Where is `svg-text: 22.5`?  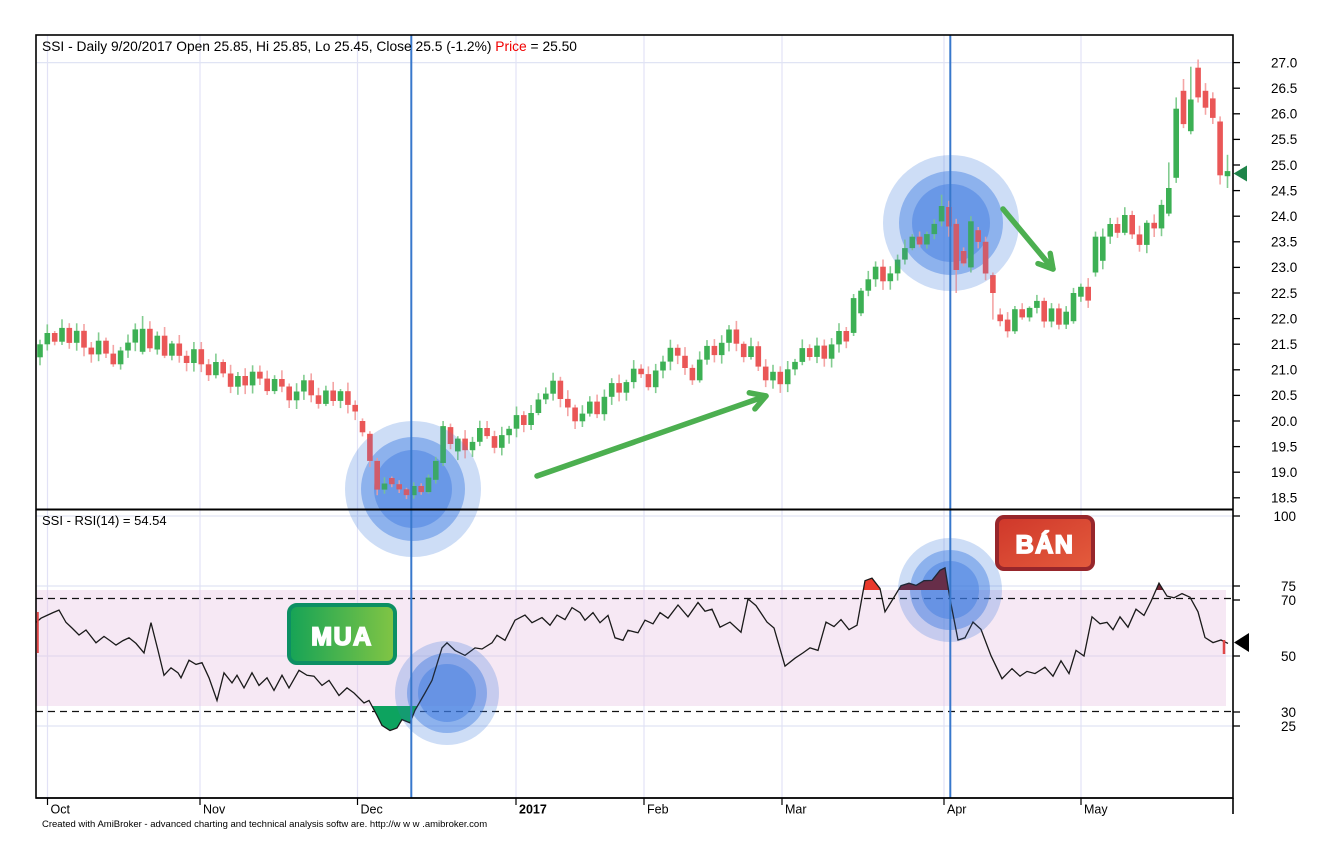
svg-text: 22.5 is located at coordinates (1284, 293).